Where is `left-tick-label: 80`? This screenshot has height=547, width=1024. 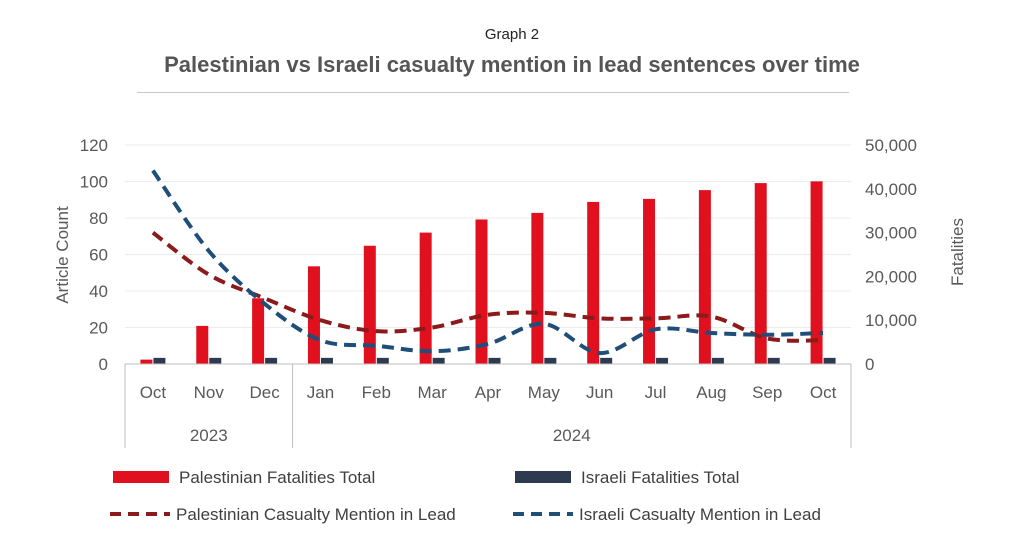 left-tick-label: 80 is located at coordinates (98, 218).